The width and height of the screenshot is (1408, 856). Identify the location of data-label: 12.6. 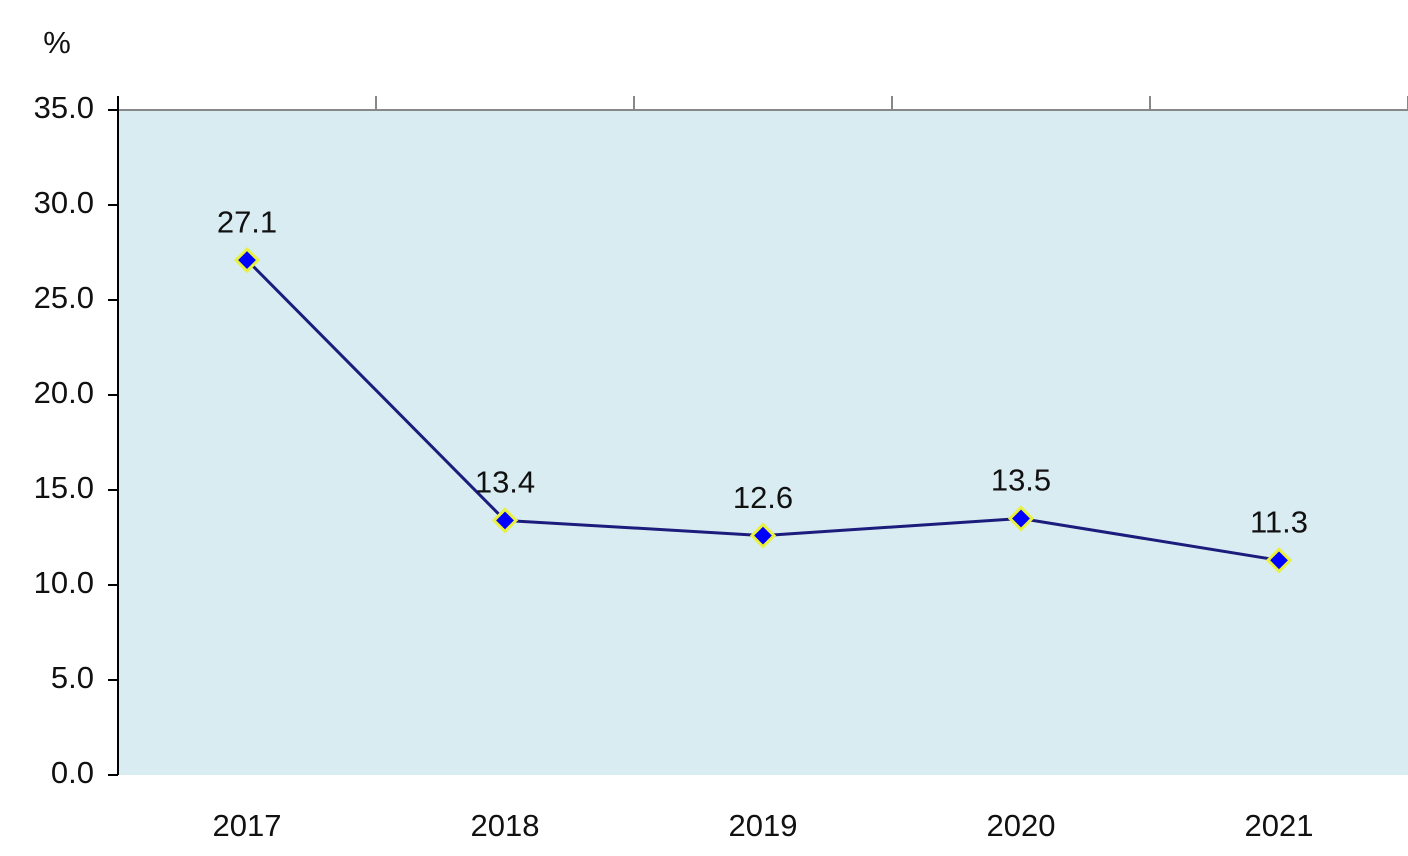
(763, 497).